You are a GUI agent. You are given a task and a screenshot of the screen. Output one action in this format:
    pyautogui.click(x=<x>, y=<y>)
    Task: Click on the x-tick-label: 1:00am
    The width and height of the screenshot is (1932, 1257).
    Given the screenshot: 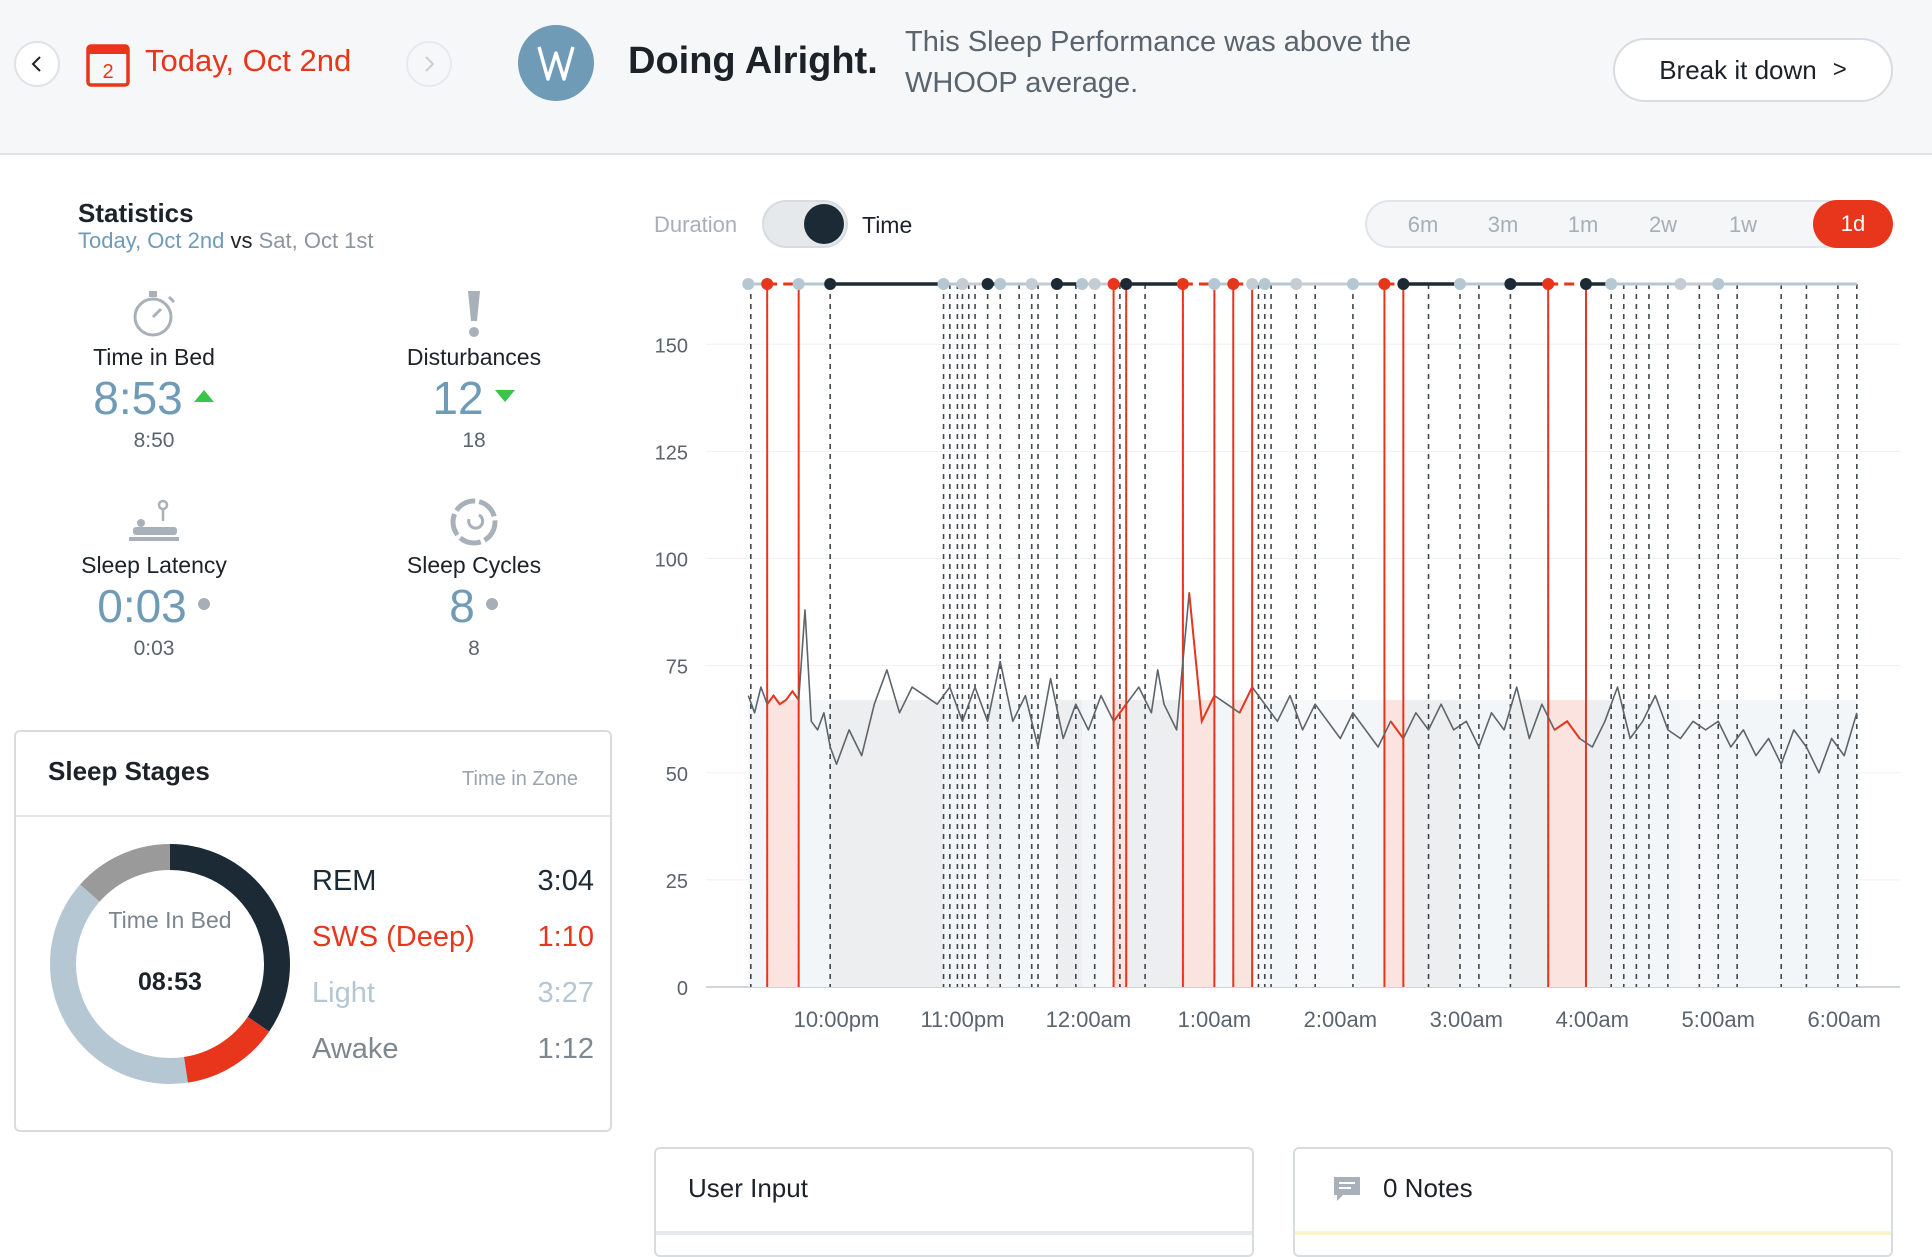 What is the action you would take?
    pyautogui.click(x=1214, y=1019)
    